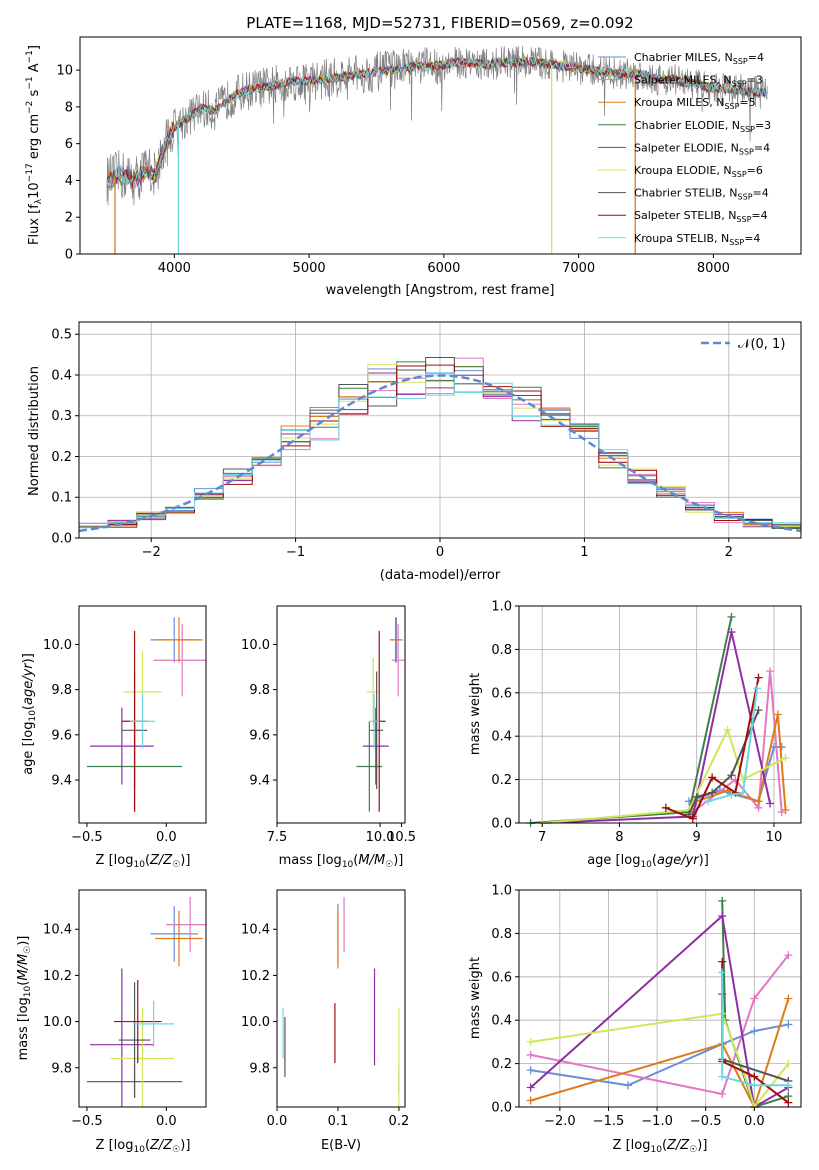 This screenshot has height=1170, width=819. I want to click on y-tick-label: 0.0, so click(501, 824).